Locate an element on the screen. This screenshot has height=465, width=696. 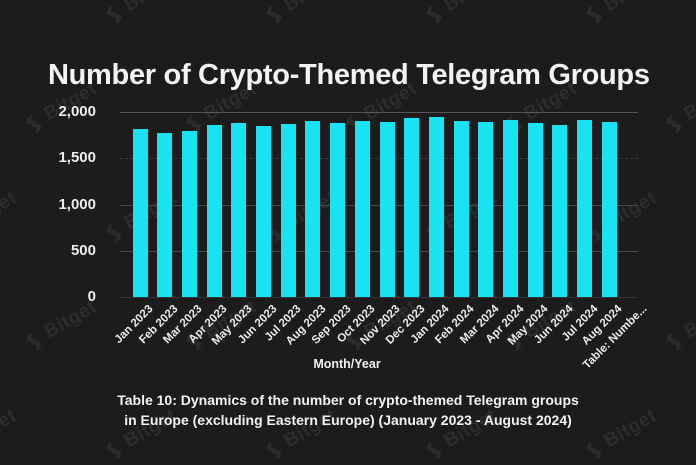
y-tick-label-1500: 1,500 is located at coordinates (77, 158).